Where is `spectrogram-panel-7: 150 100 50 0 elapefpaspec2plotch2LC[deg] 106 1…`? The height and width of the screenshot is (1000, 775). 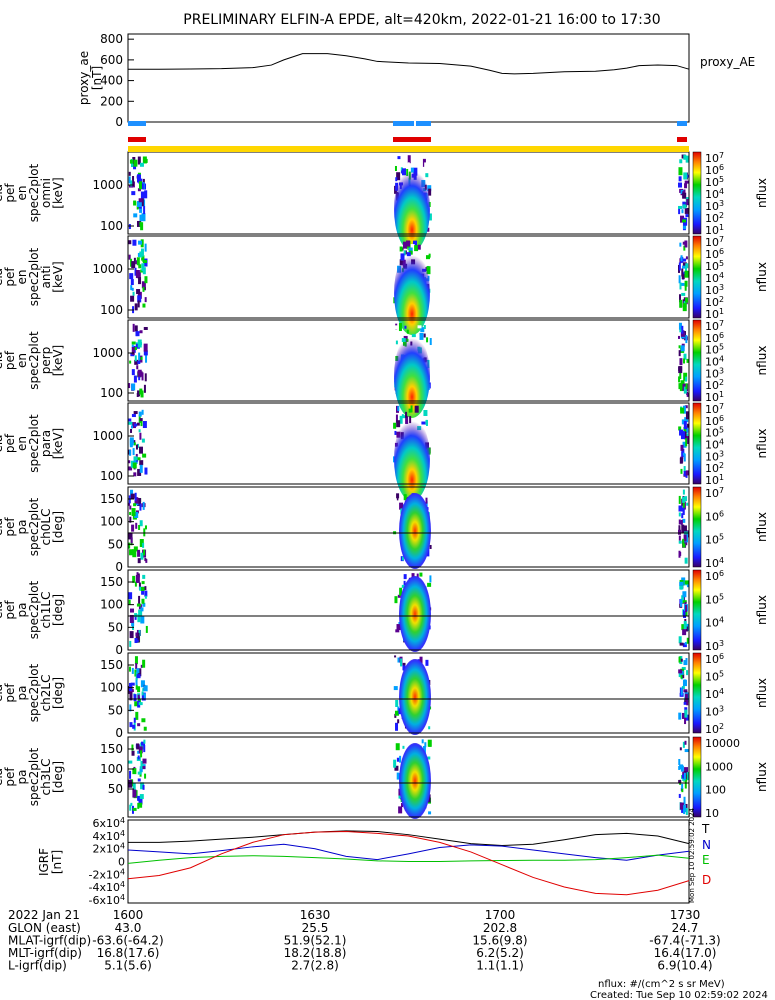
spectrogram-panel-7: 150 100 50 0 elapefpaspec2plotch2LC[deg] 106 1… is located at coordinates (384, 696).